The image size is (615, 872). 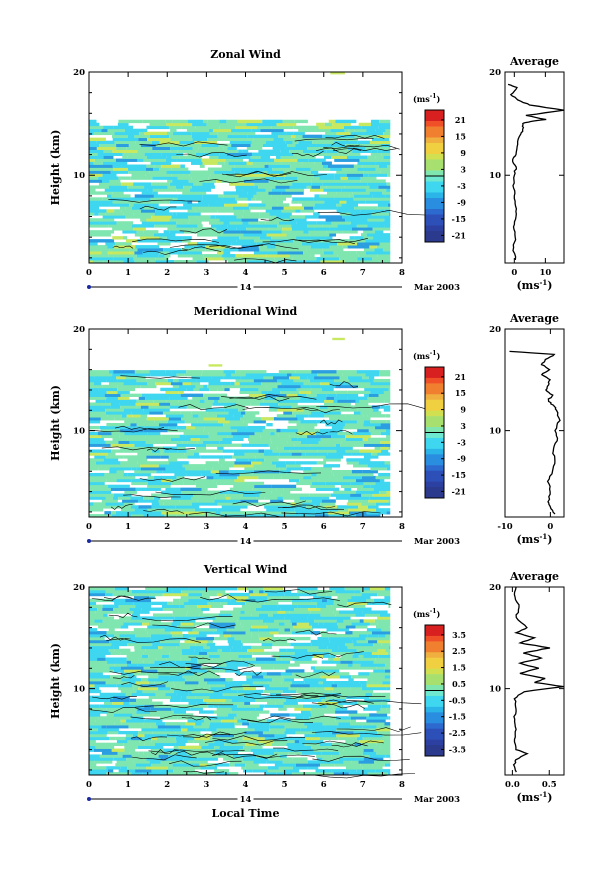 I want to click on x-tick-label: 0, so click(x=89, y=785).